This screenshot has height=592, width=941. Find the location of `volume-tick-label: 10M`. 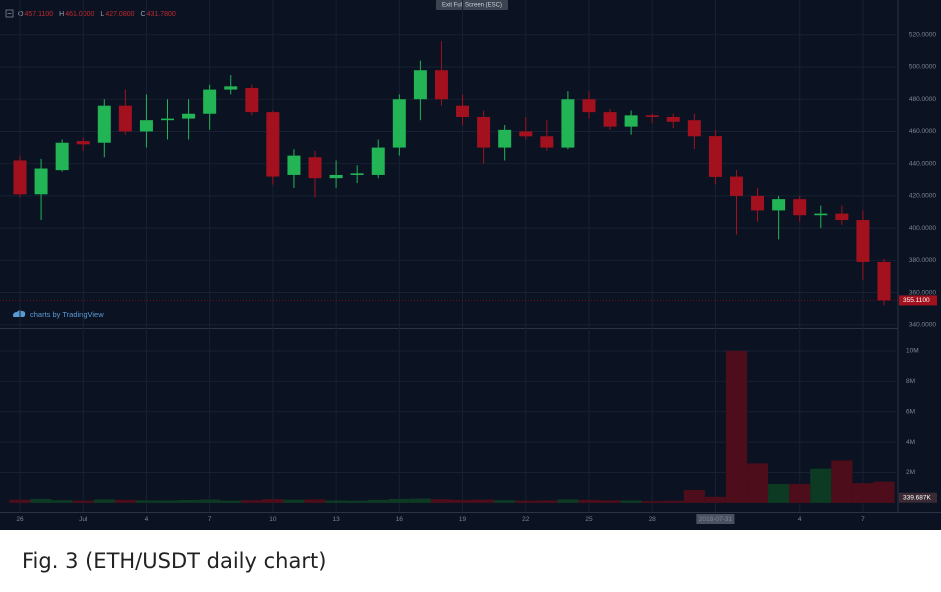

volume-tick-label: 10M is located at coordinates (912, 351).